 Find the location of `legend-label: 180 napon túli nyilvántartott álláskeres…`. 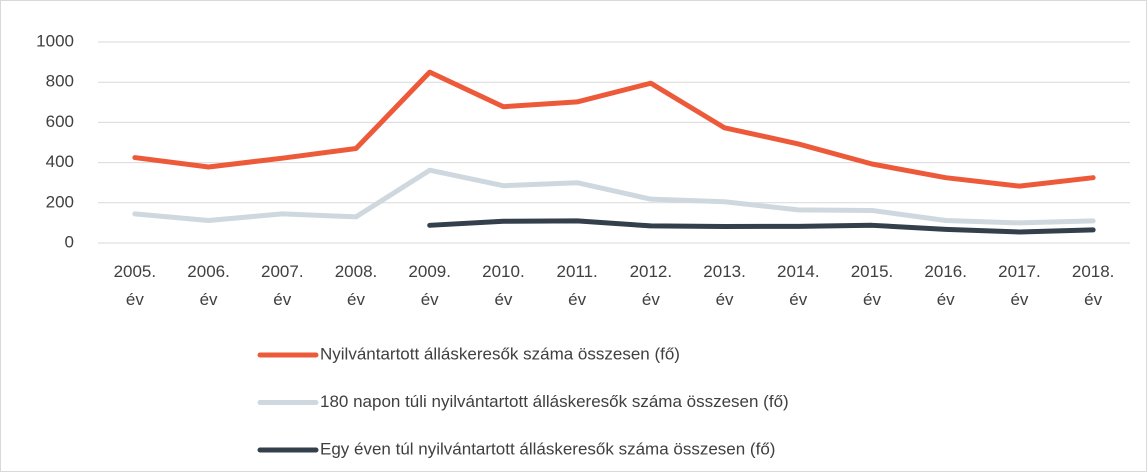

legend-label: 180 napon túli nyilvántartott álláskeres… is located at coordinates (554, 401).